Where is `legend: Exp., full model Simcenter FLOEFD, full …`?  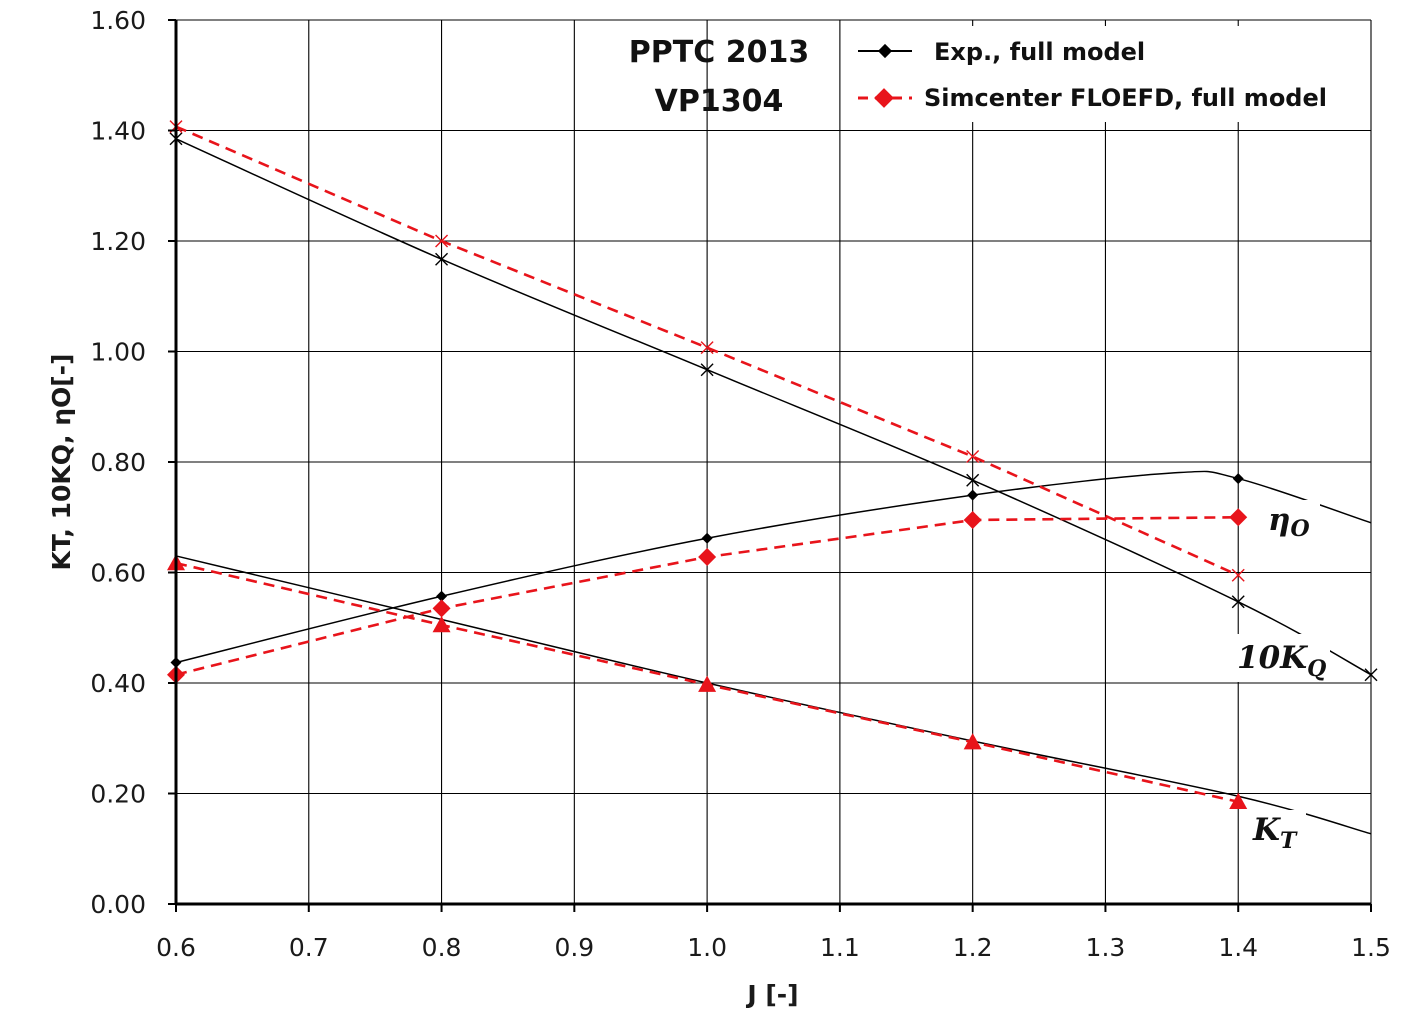 legend: Exp., full model Simcenter FLOEFD, full … is located at coordinates (1098, 74).